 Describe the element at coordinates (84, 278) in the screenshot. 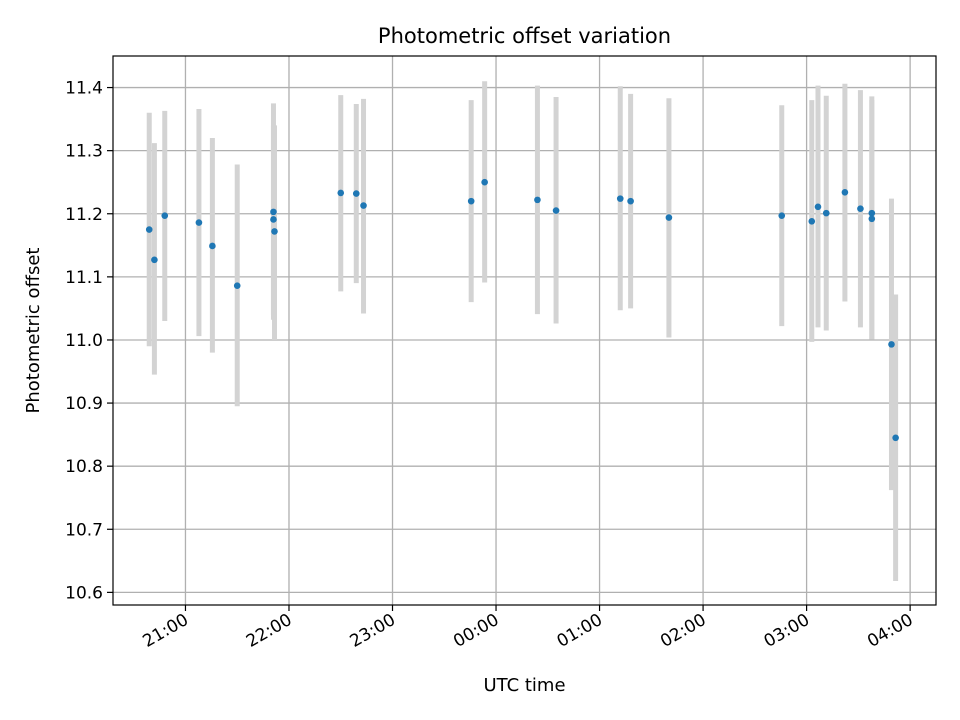

I see `y-tick-label: 11.1` at that location.